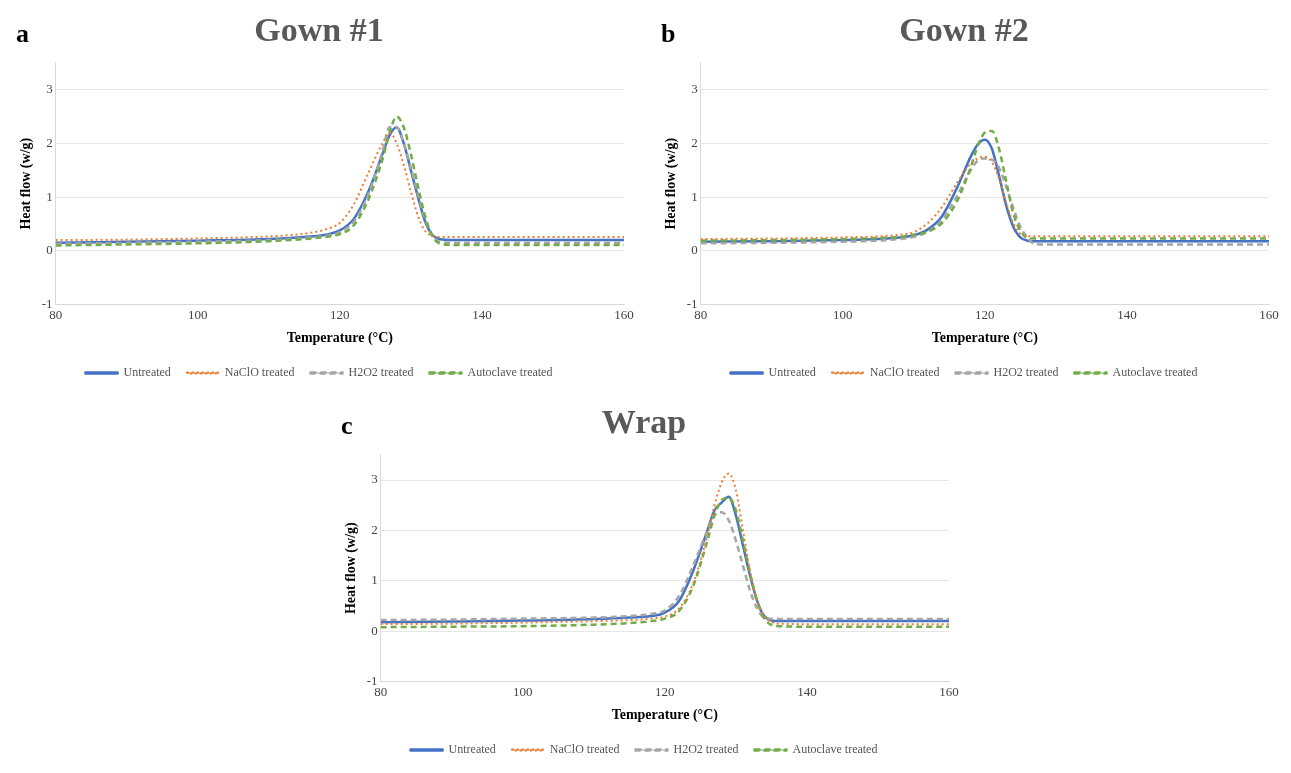  What do you see at coordinates (347, 425) in the screenshot?
I see `text: c` at bounding box center [347, 425].